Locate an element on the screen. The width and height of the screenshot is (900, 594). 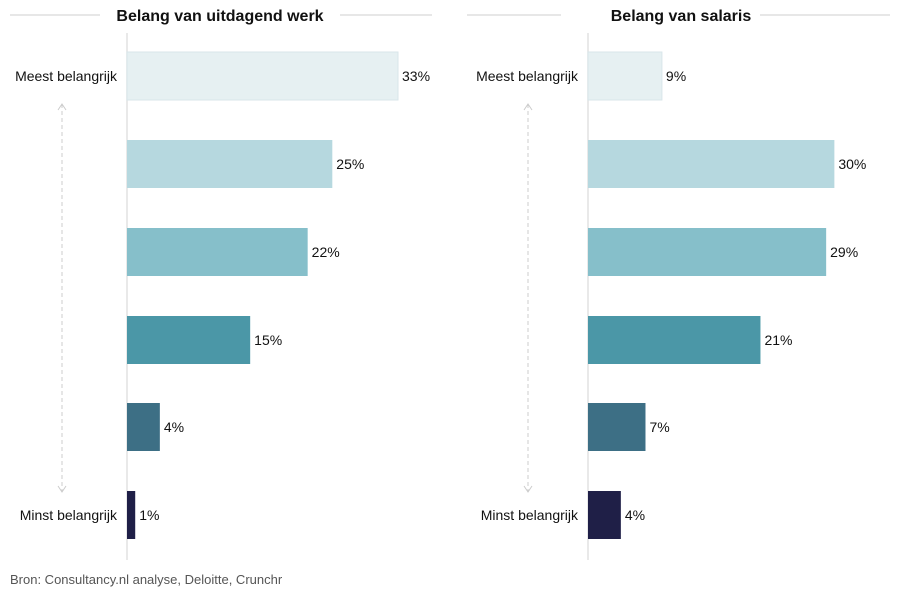
bar-value-label: 1% is located at coordinates (149, 515).